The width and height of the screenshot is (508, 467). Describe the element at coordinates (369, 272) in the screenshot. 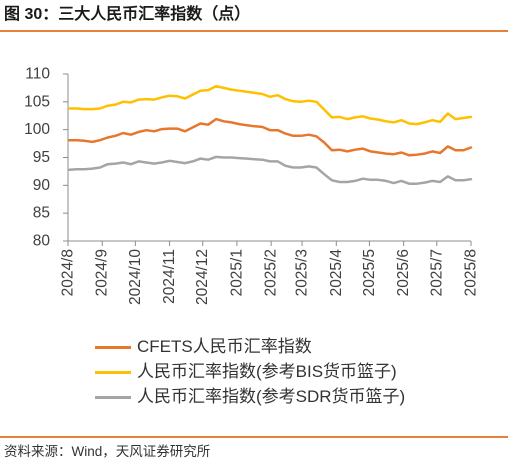

I see `x-tick-label: 2025/5` at that location.